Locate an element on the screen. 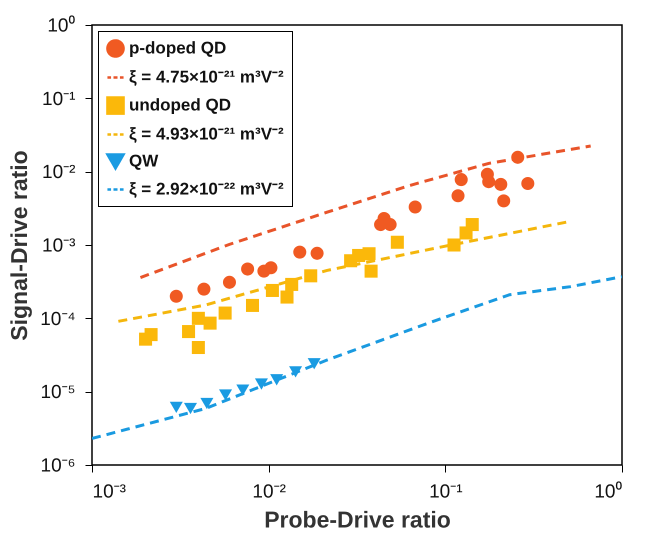 The width and height of the screenshot is (657, 550). y-tick-label: 10⁻⁴ is located at coordinates (58, 319).